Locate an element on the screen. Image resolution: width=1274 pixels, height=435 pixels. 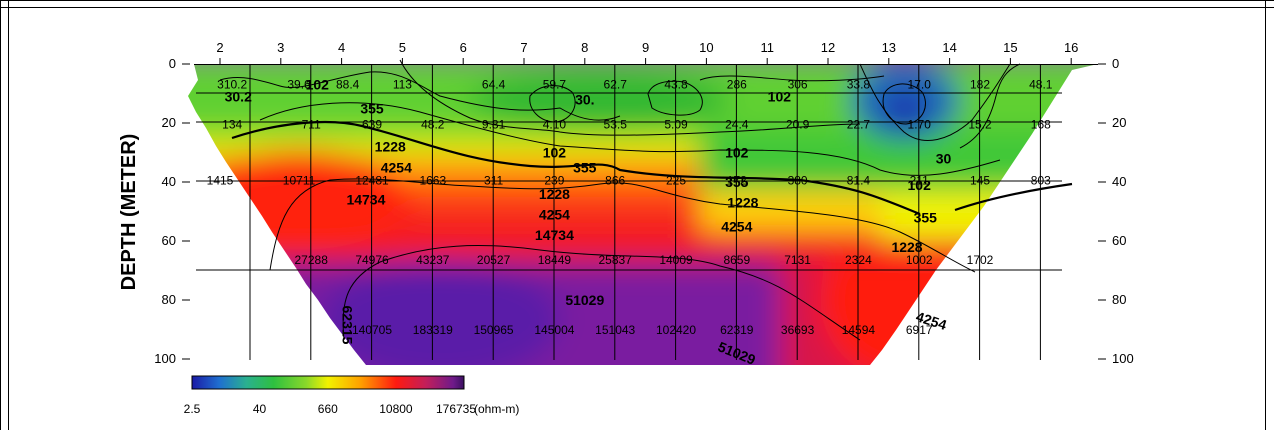
resistivity-value: 211 is located at coordinates (919, 181).